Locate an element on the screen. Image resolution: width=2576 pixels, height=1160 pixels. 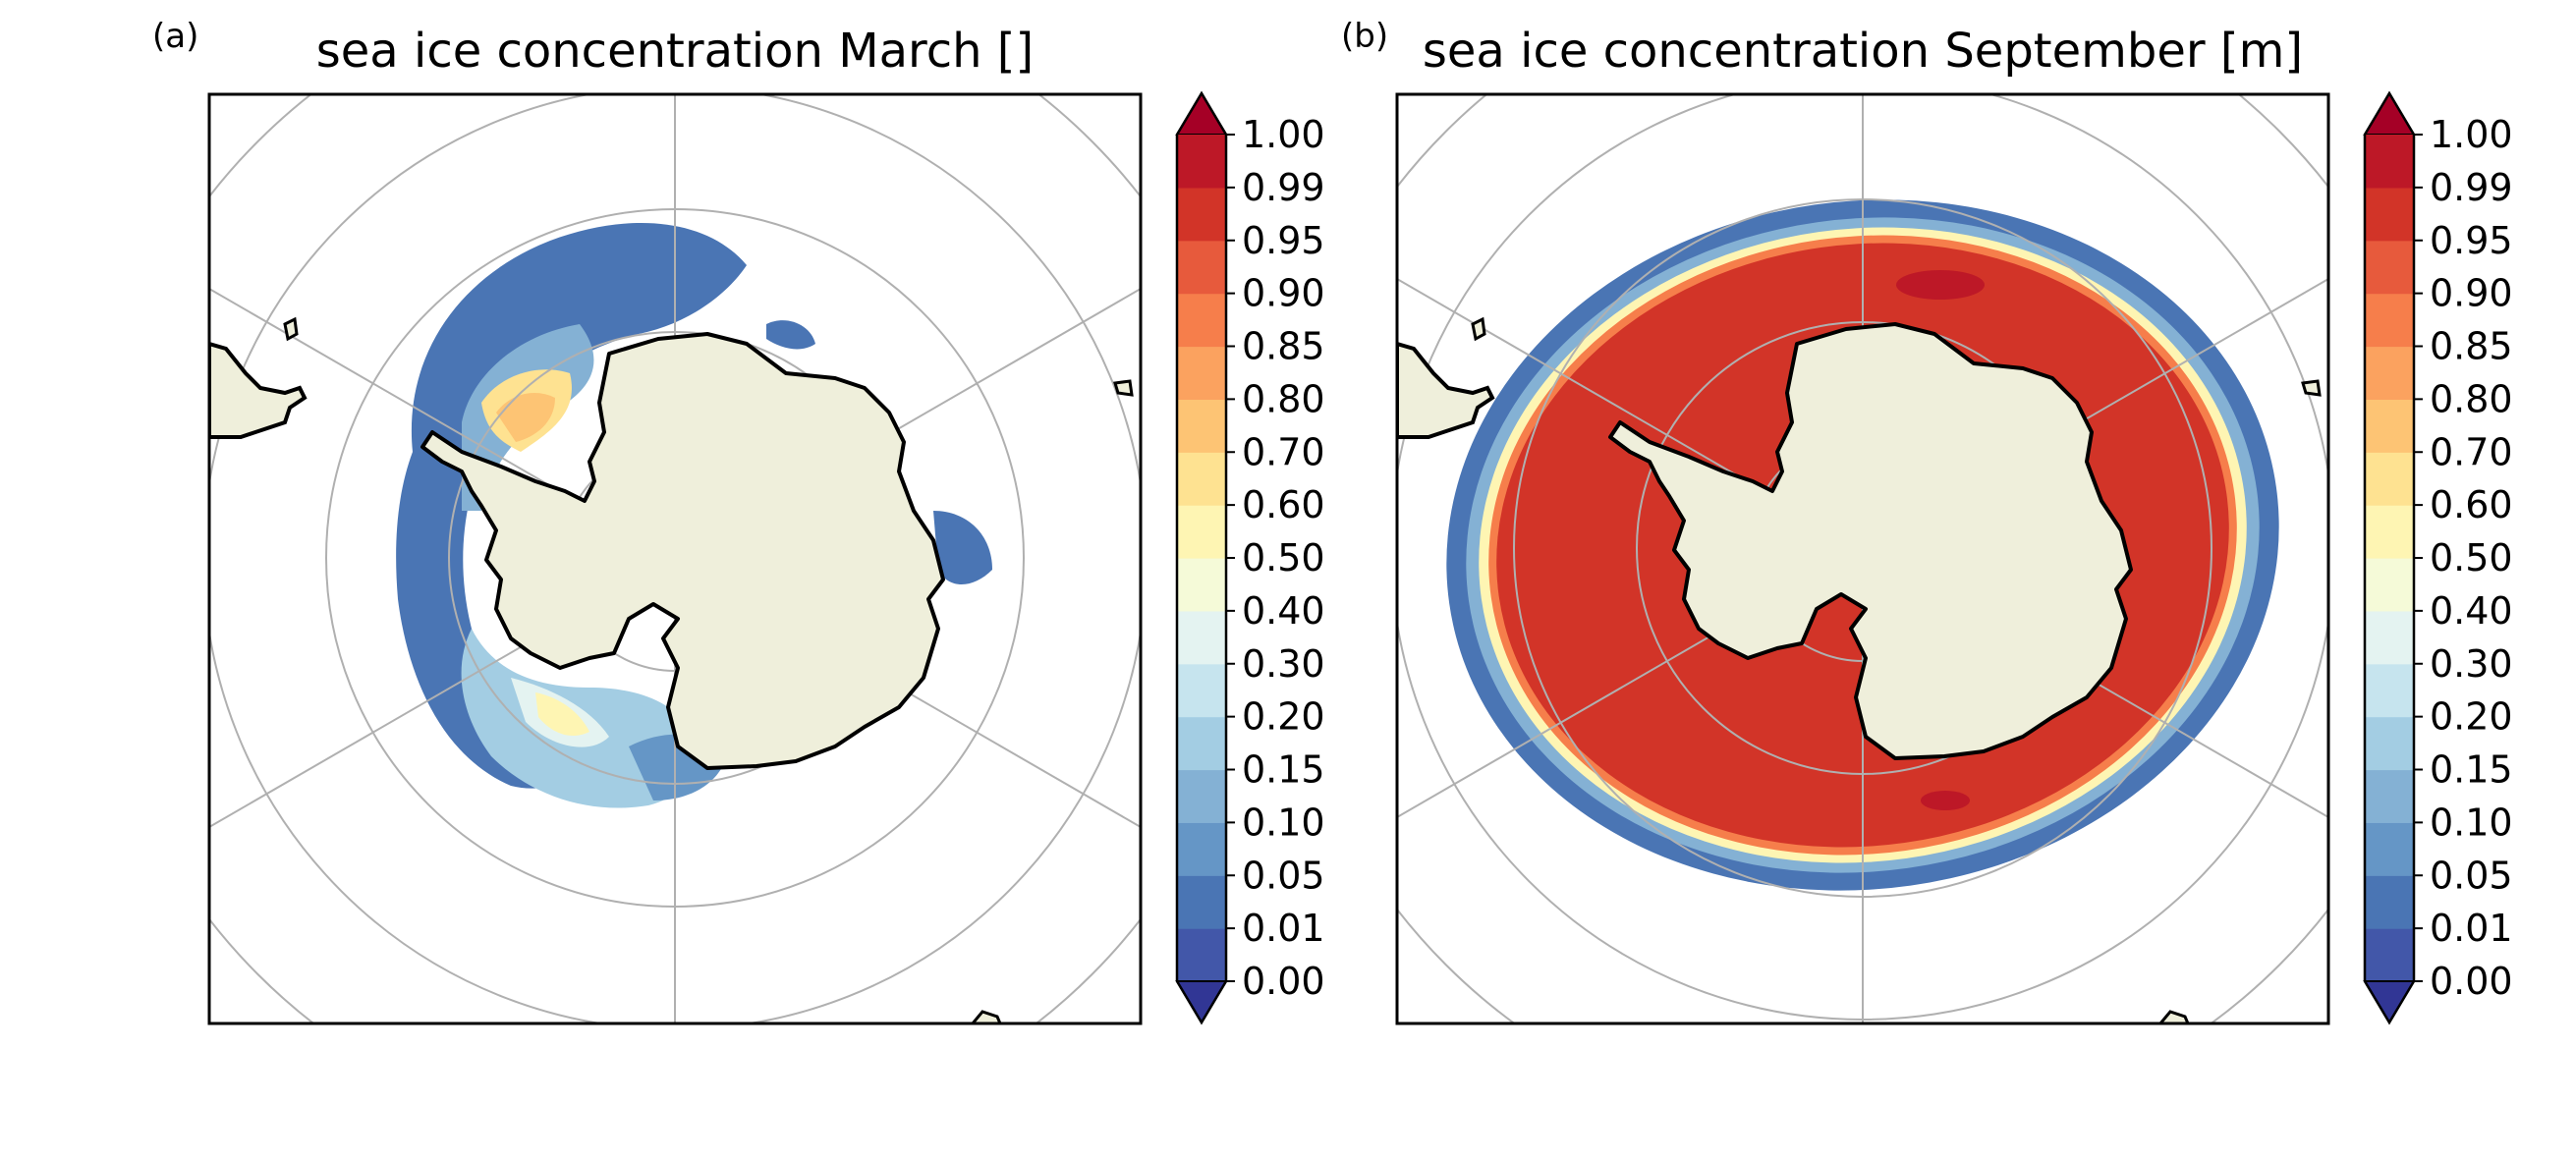
panel-label: (a) is located at coordinates (175, 36).